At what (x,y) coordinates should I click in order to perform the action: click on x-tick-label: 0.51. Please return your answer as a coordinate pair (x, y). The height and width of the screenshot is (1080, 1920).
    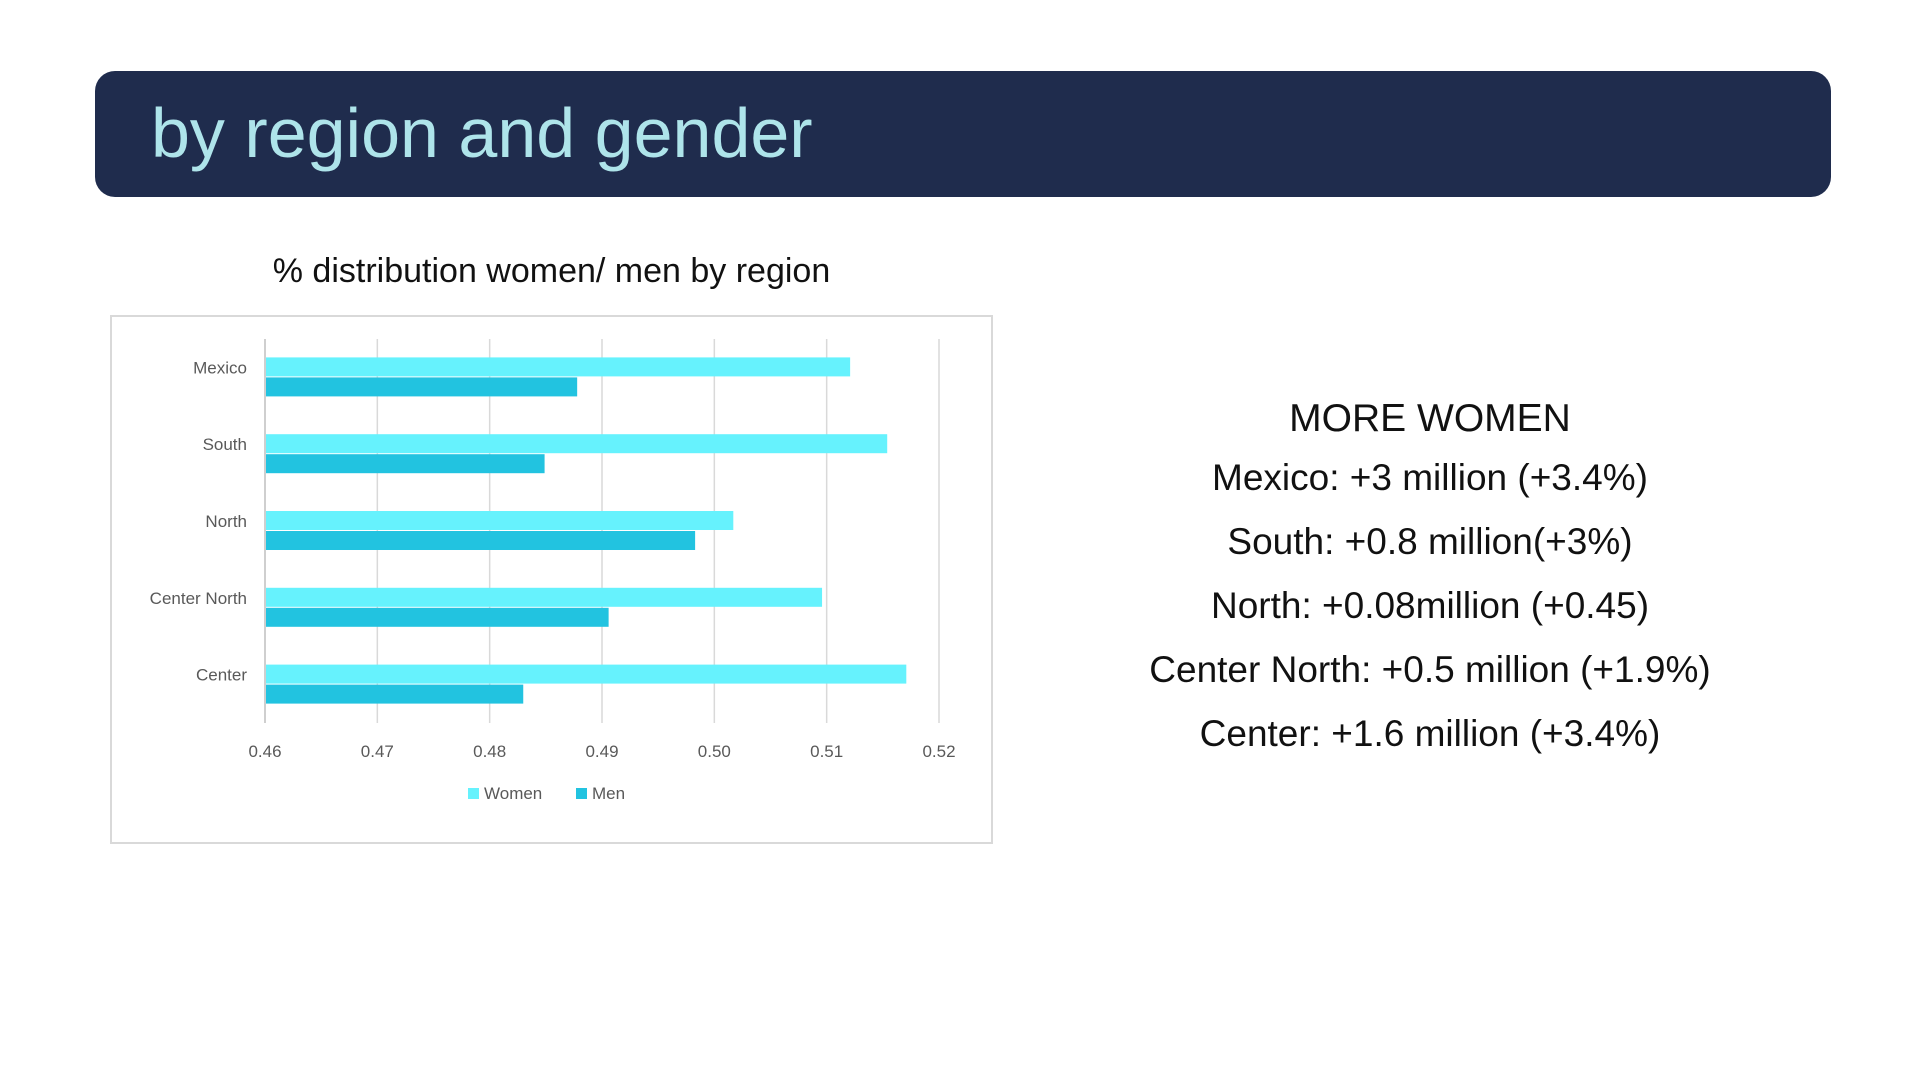
    Looking at the image, I should click on (826, 751).